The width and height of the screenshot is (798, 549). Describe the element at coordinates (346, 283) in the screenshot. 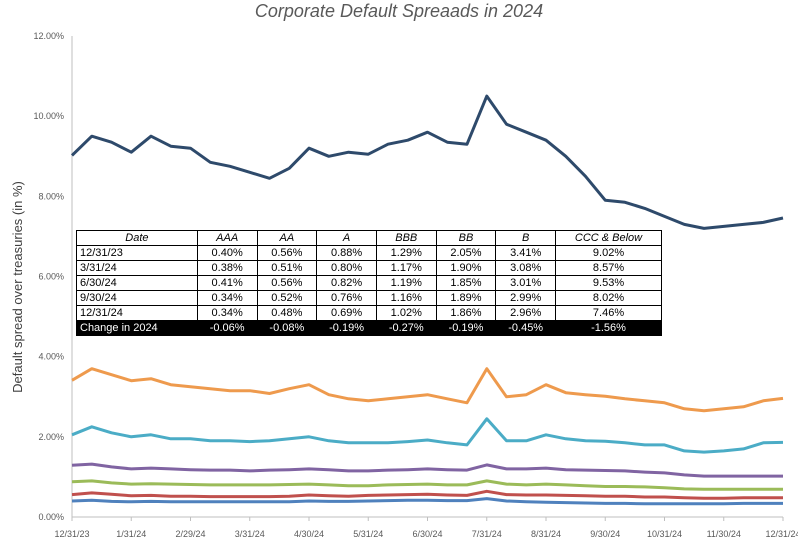

I see `table-cell: 0.82%` at that location.